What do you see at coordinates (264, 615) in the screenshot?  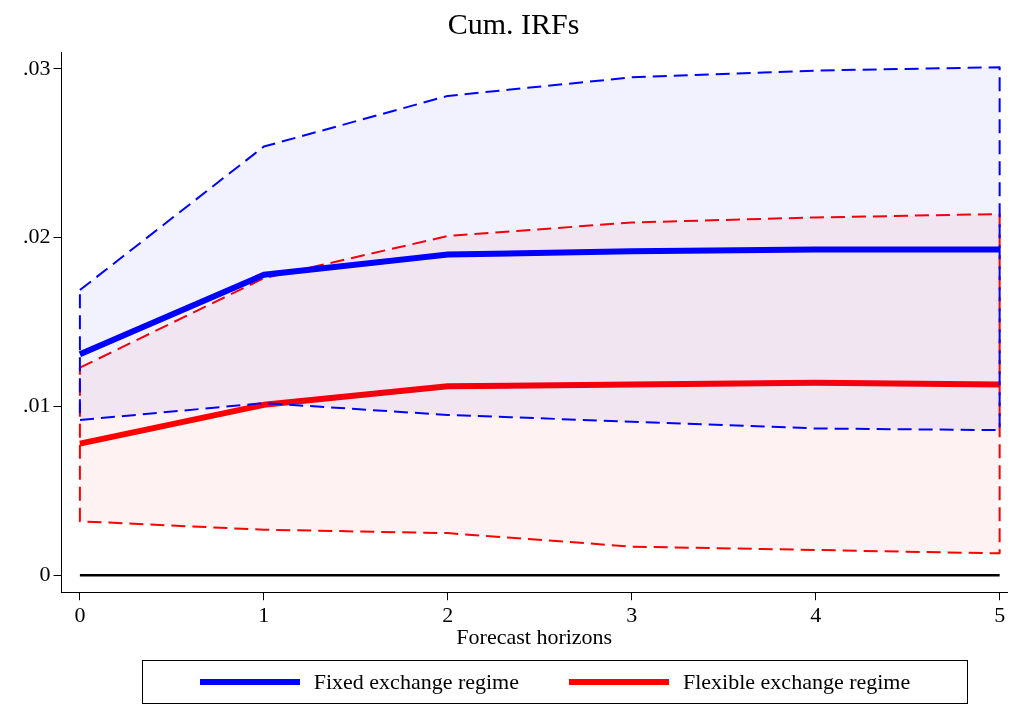 I see `x-tick-label: 1` at bounding box center [264, 615].